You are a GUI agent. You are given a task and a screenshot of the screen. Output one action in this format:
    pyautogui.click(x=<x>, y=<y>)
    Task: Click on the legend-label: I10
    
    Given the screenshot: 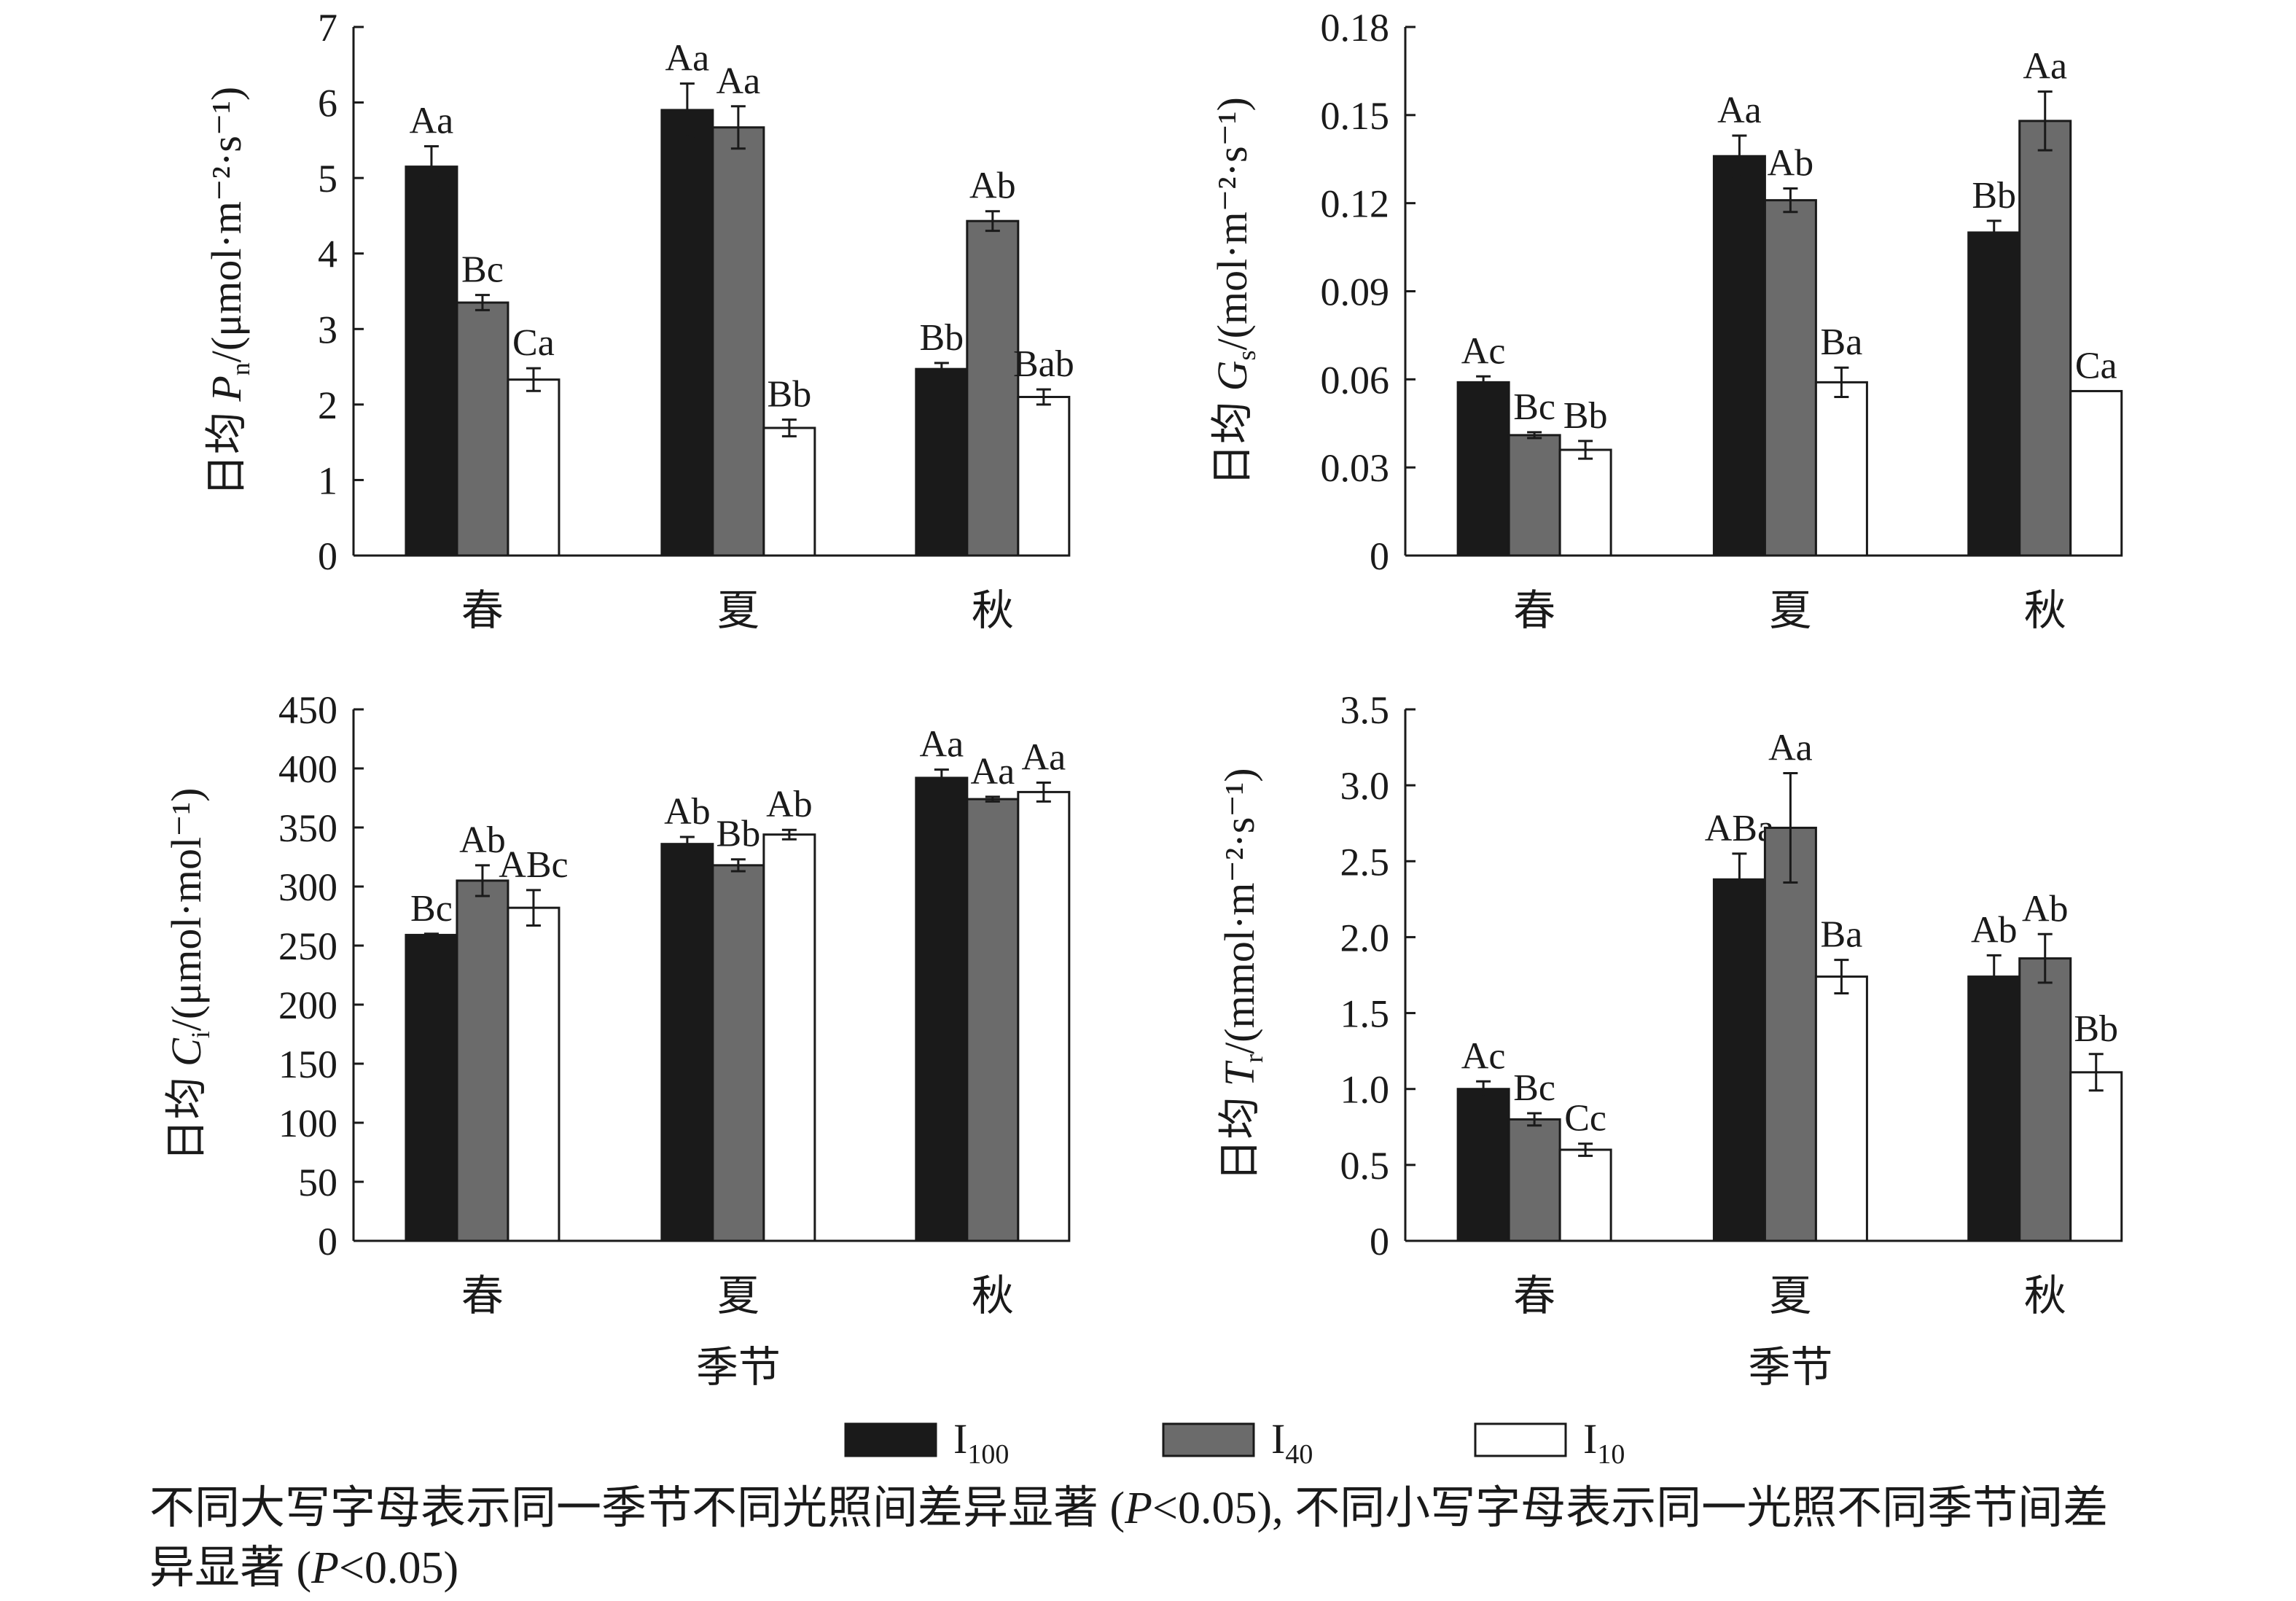 What is the action you would take?
    pyautogui.click(x=1604, y=1442)
    